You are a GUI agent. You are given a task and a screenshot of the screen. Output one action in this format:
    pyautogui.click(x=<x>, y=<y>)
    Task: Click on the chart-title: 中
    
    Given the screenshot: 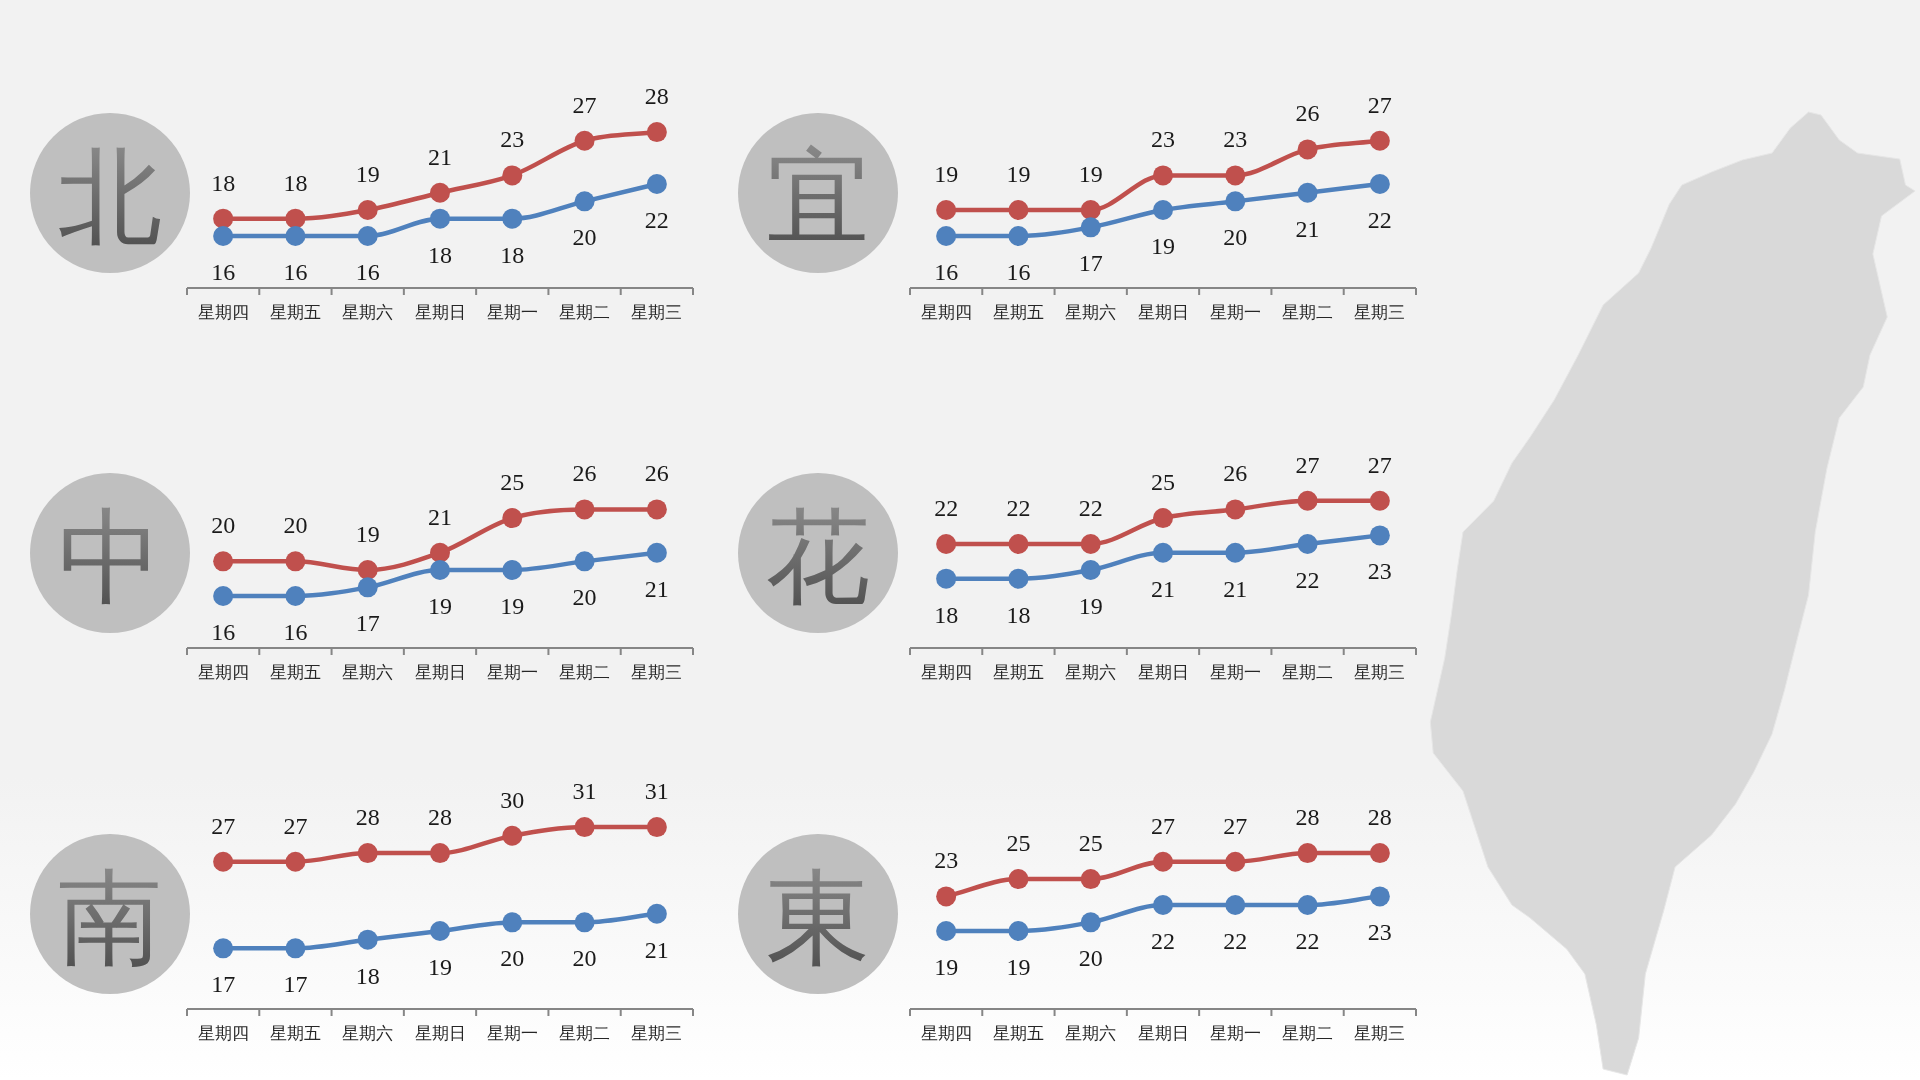 What is the action you would take?
    pyautogui.click(x=110, y=557)
    